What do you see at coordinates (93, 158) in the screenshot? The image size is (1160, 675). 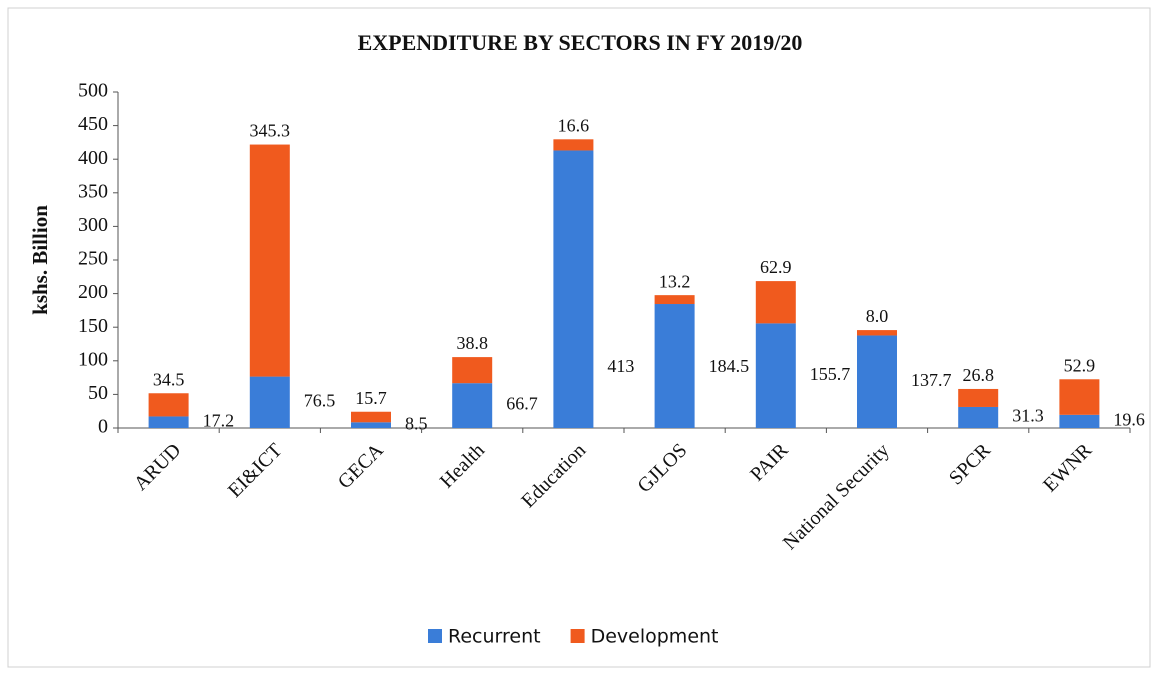 I see `y-tick-label: 400` at bounding box center [93, 158].